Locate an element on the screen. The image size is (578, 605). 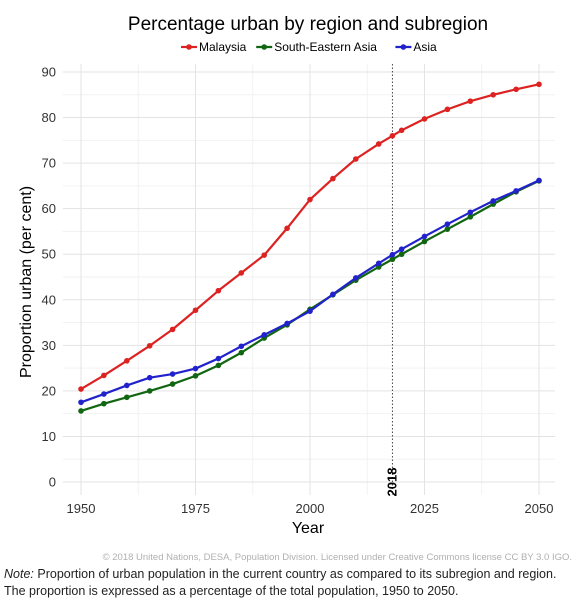
y-tick-label: 70 is located at coordinates (49, 163).